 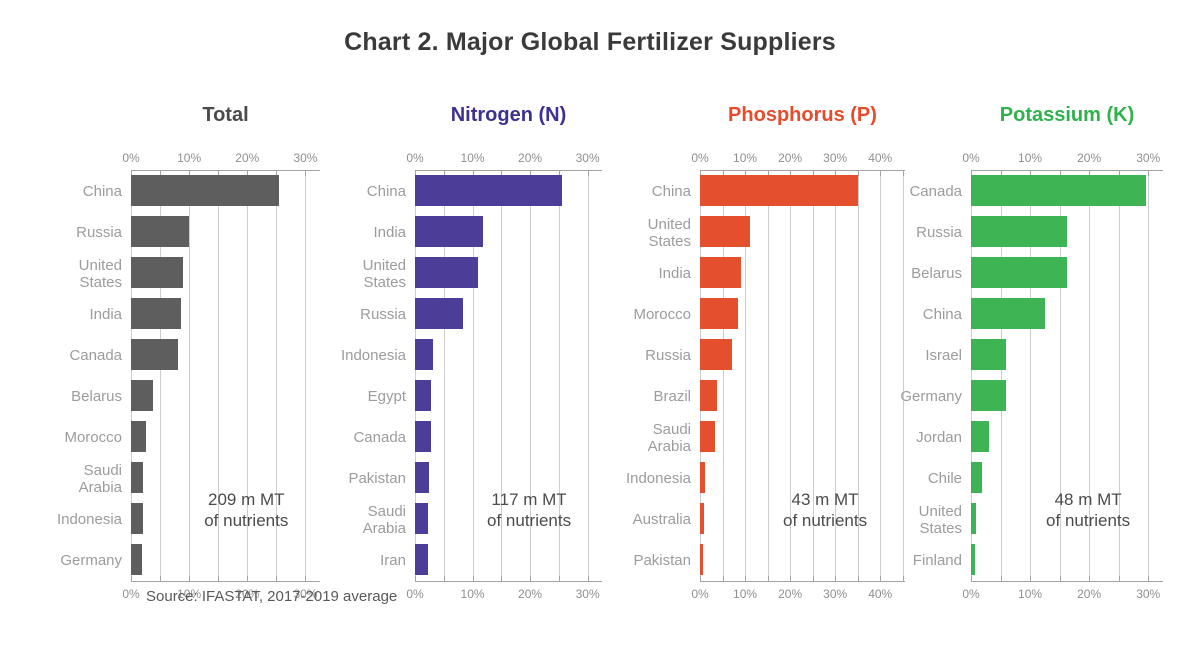 I want to click on bar-russia, so click(x=716, y=355).